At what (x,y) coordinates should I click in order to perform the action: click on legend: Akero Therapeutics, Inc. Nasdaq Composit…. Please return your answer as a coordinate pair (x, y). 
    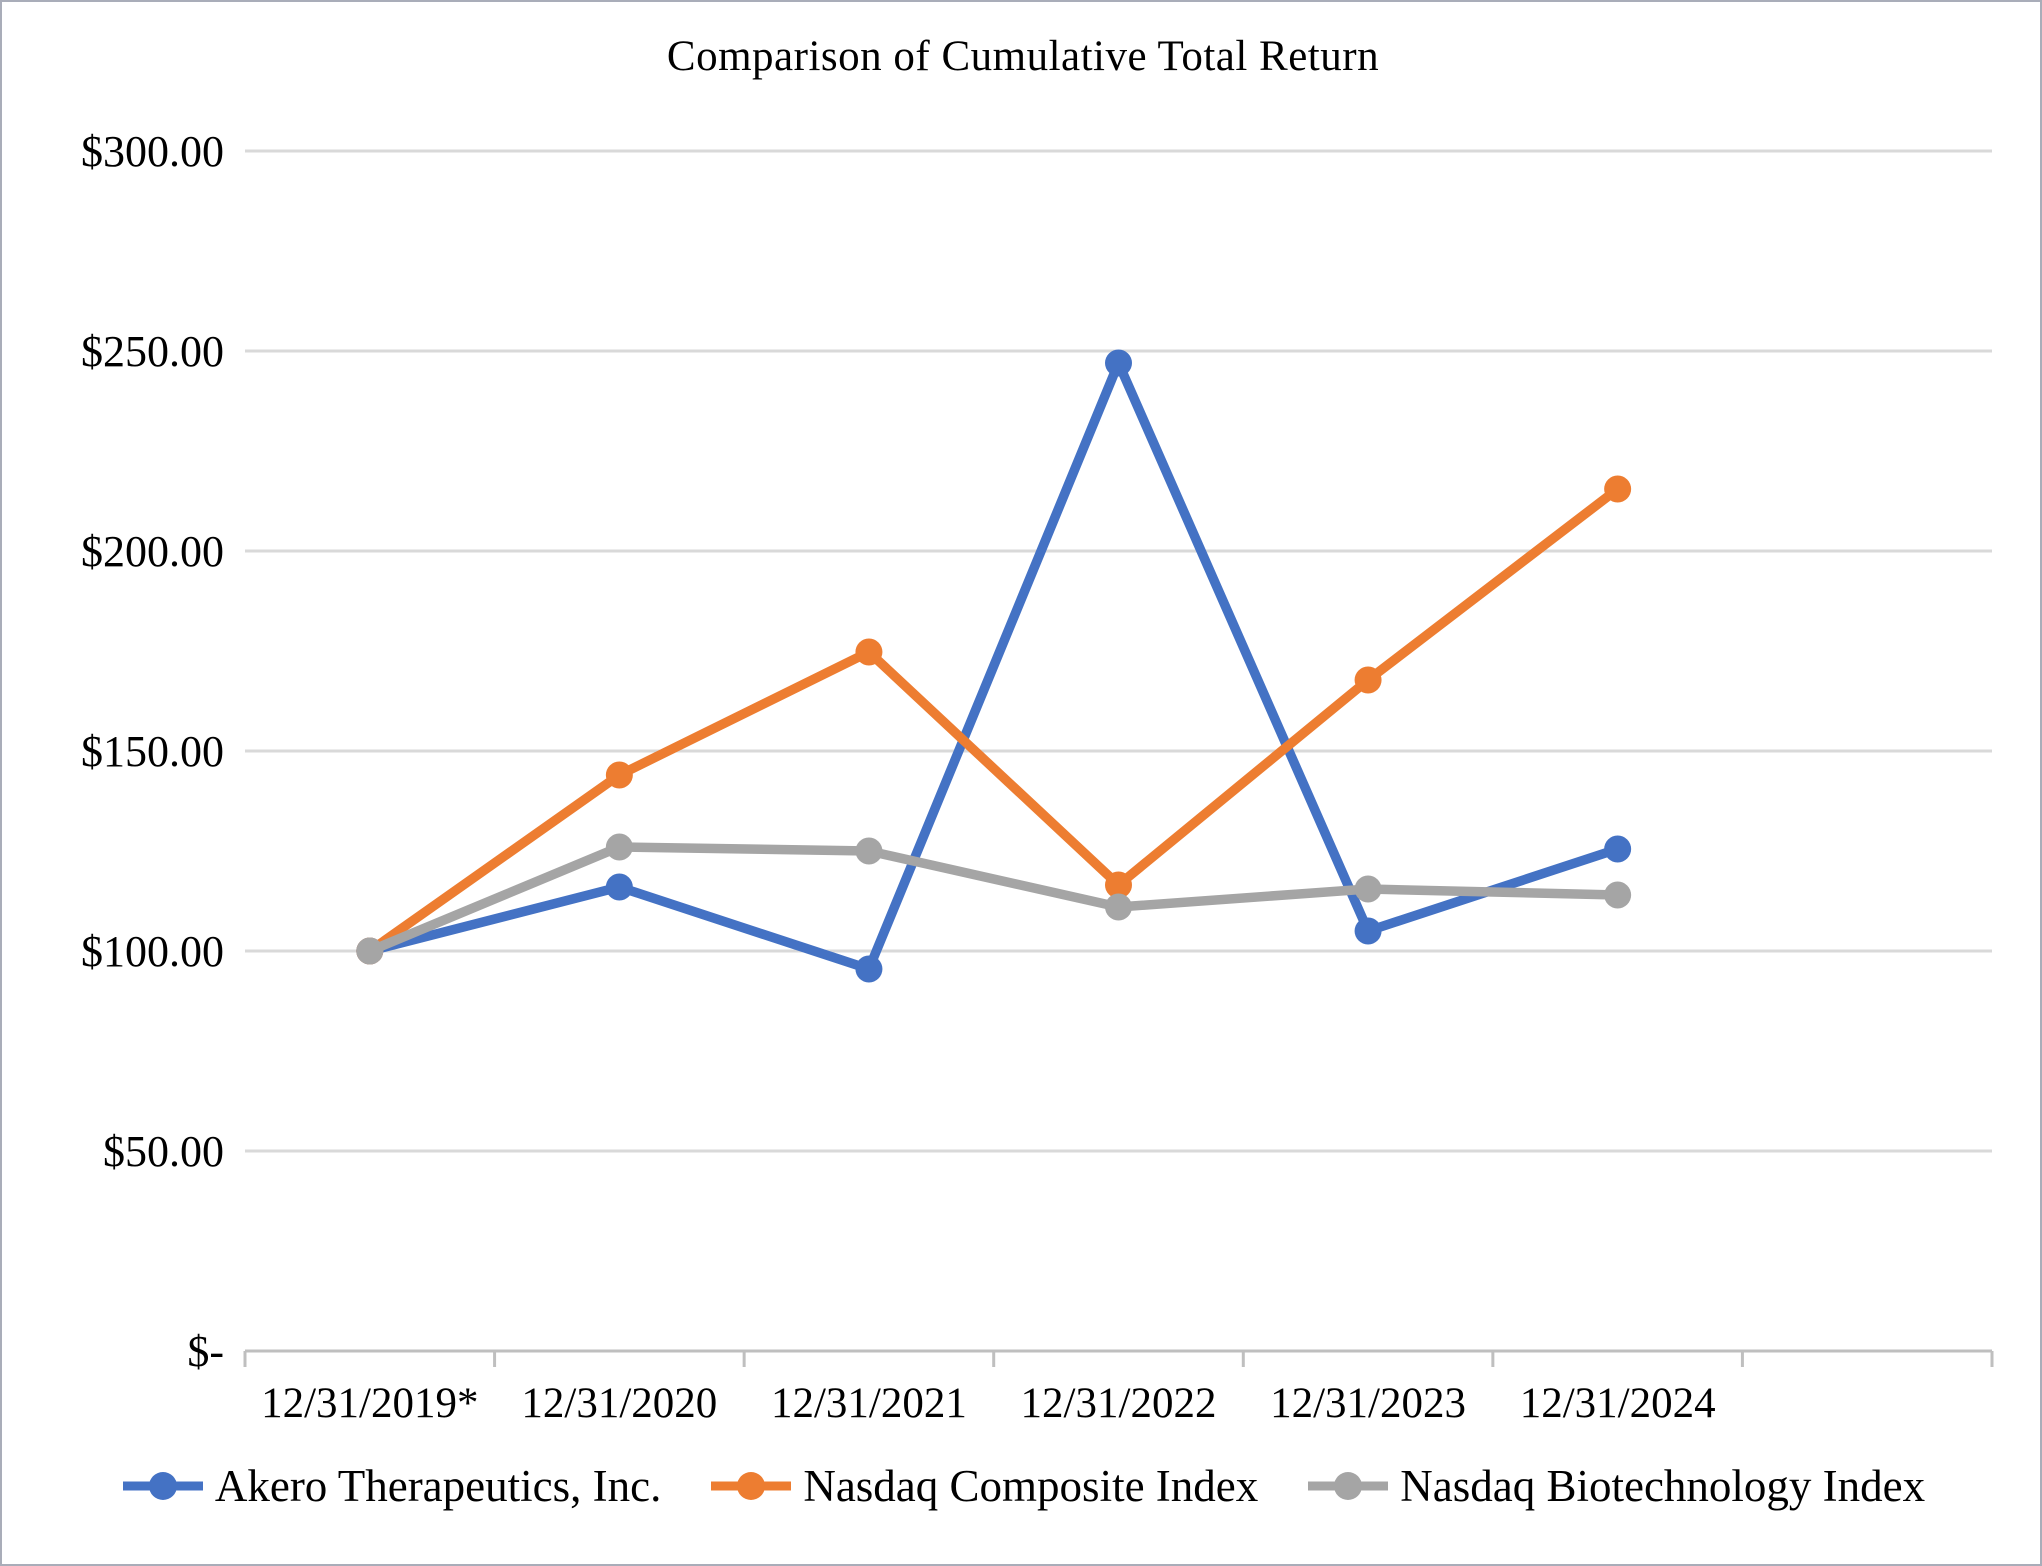
    Looking at the image, I should click on (1021, 1486).